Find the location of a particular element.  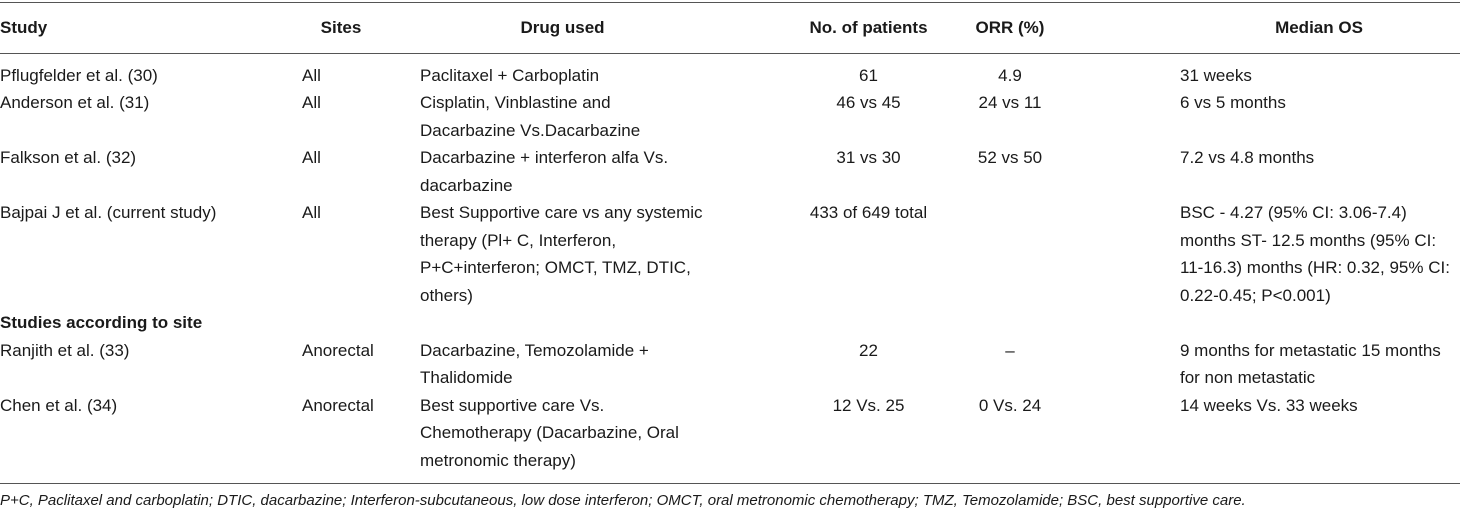

section-row: Studies according to site is located at coordinates (730, 323).